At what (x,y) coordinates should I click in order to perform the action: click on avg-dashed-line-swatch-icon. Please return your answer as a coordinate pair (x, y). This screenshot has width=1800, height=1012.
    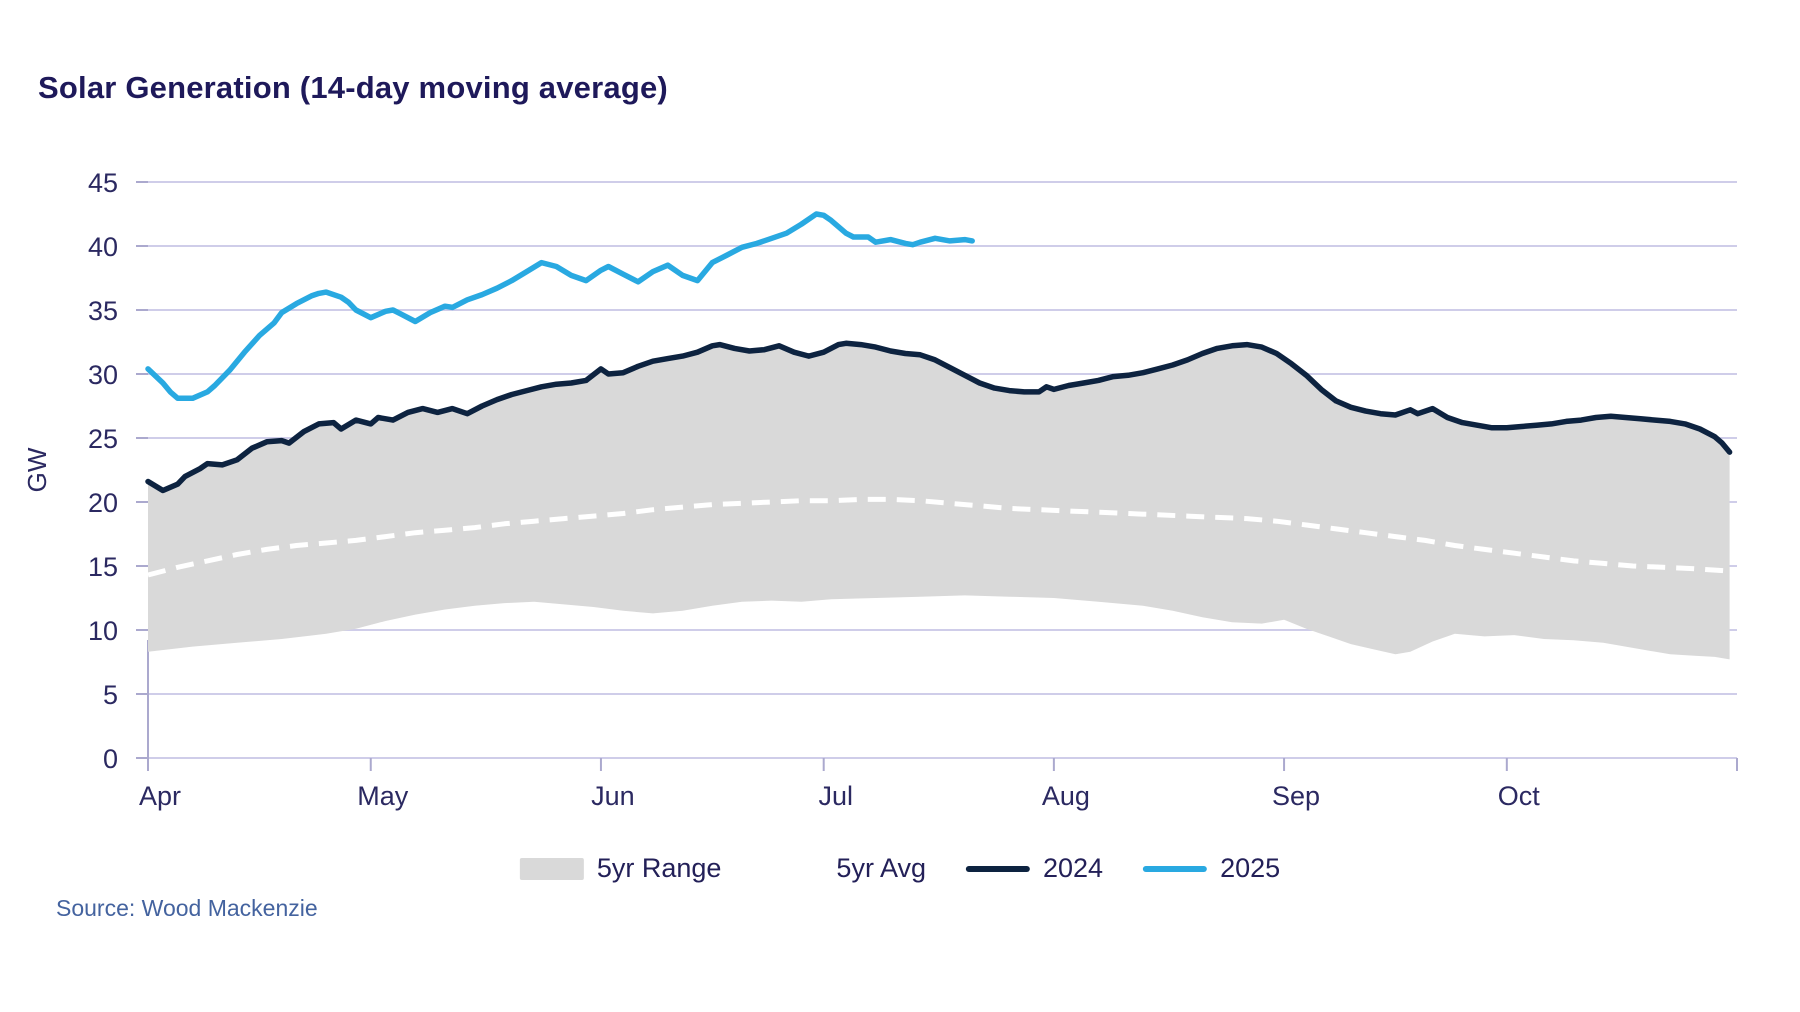
    Looking at the image, I should click on (792, 868).